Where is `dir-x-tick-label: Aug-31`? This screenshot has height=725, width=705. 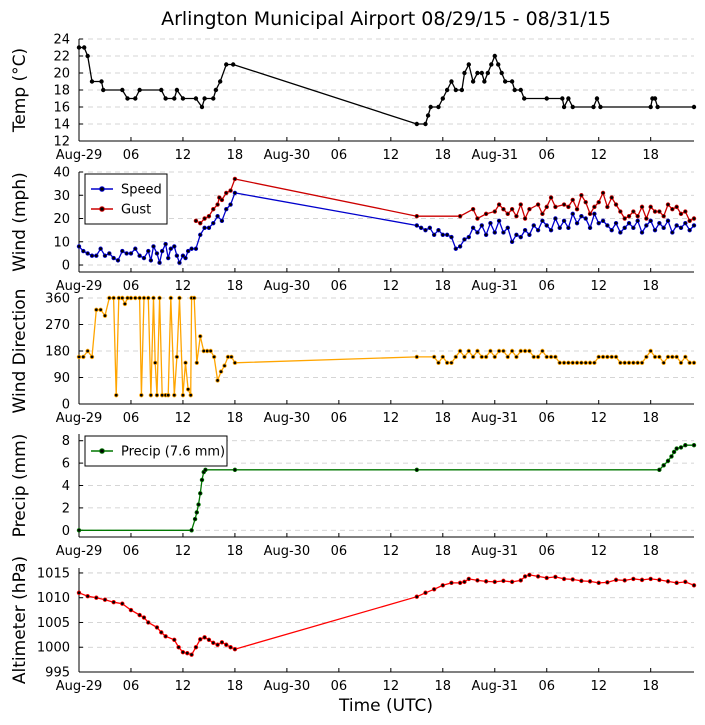 dir-x-tick-label: Aug-31 is located at coordinates (494, 418).